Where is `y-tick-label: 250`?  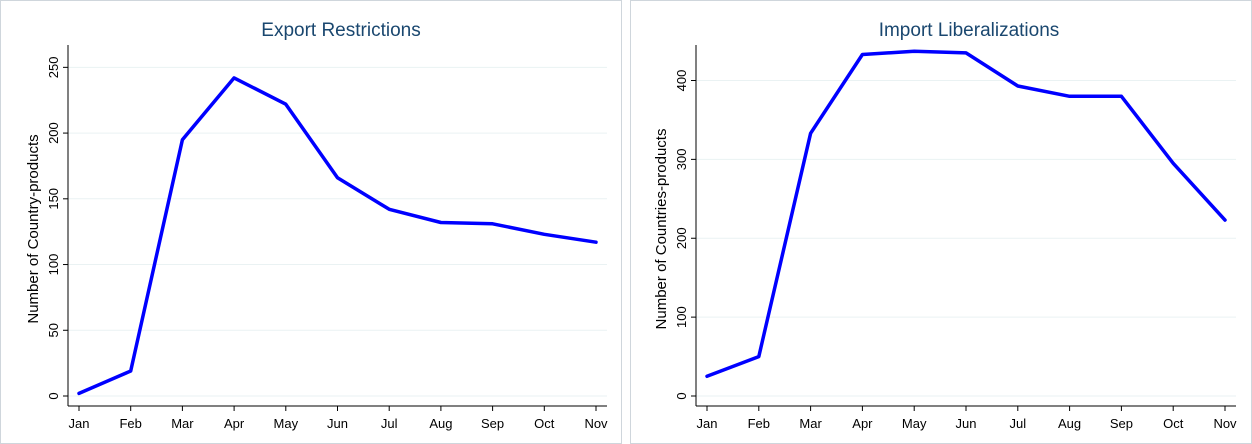
y-tick-label: 250 is located at coordinates (53, 67).